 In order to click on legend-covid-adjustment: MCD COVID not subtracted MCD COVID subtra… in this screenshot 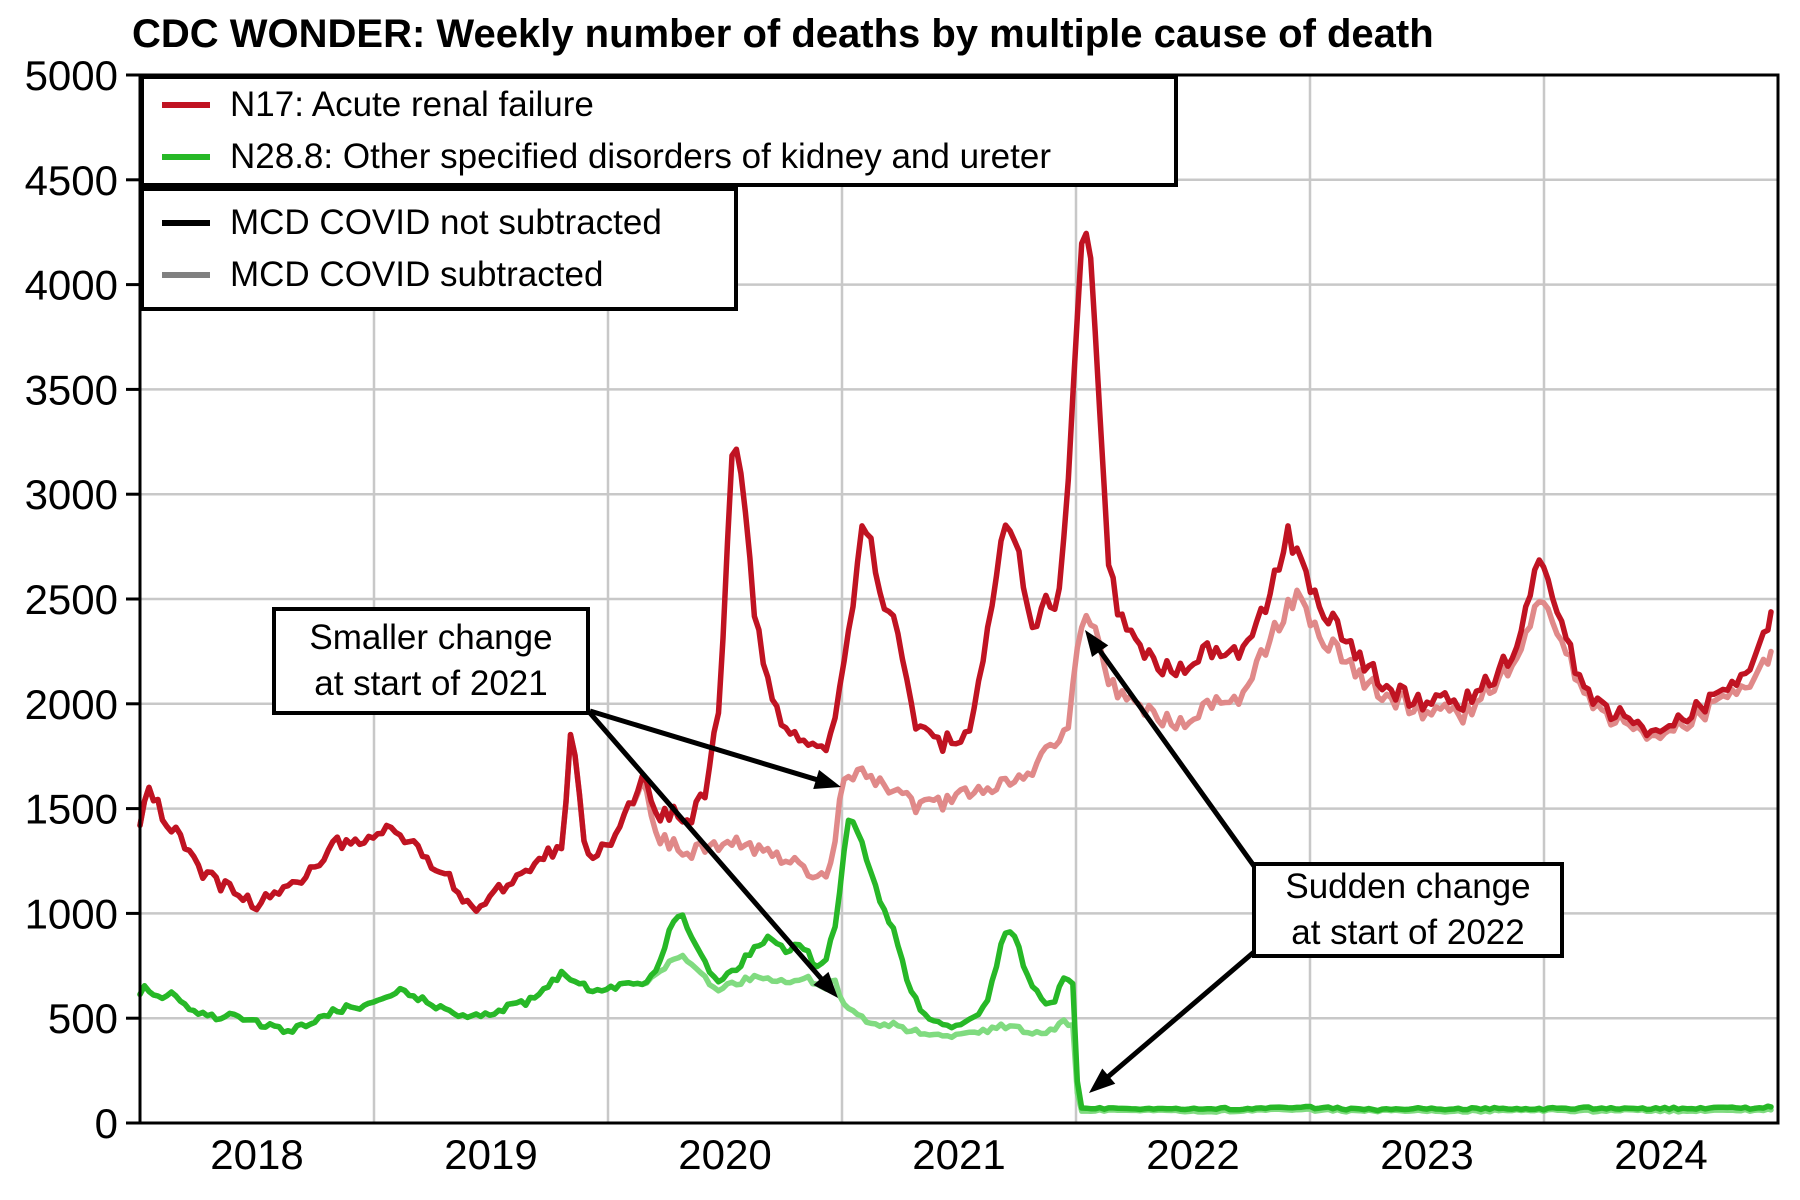, I will do `click(439, 249)`.